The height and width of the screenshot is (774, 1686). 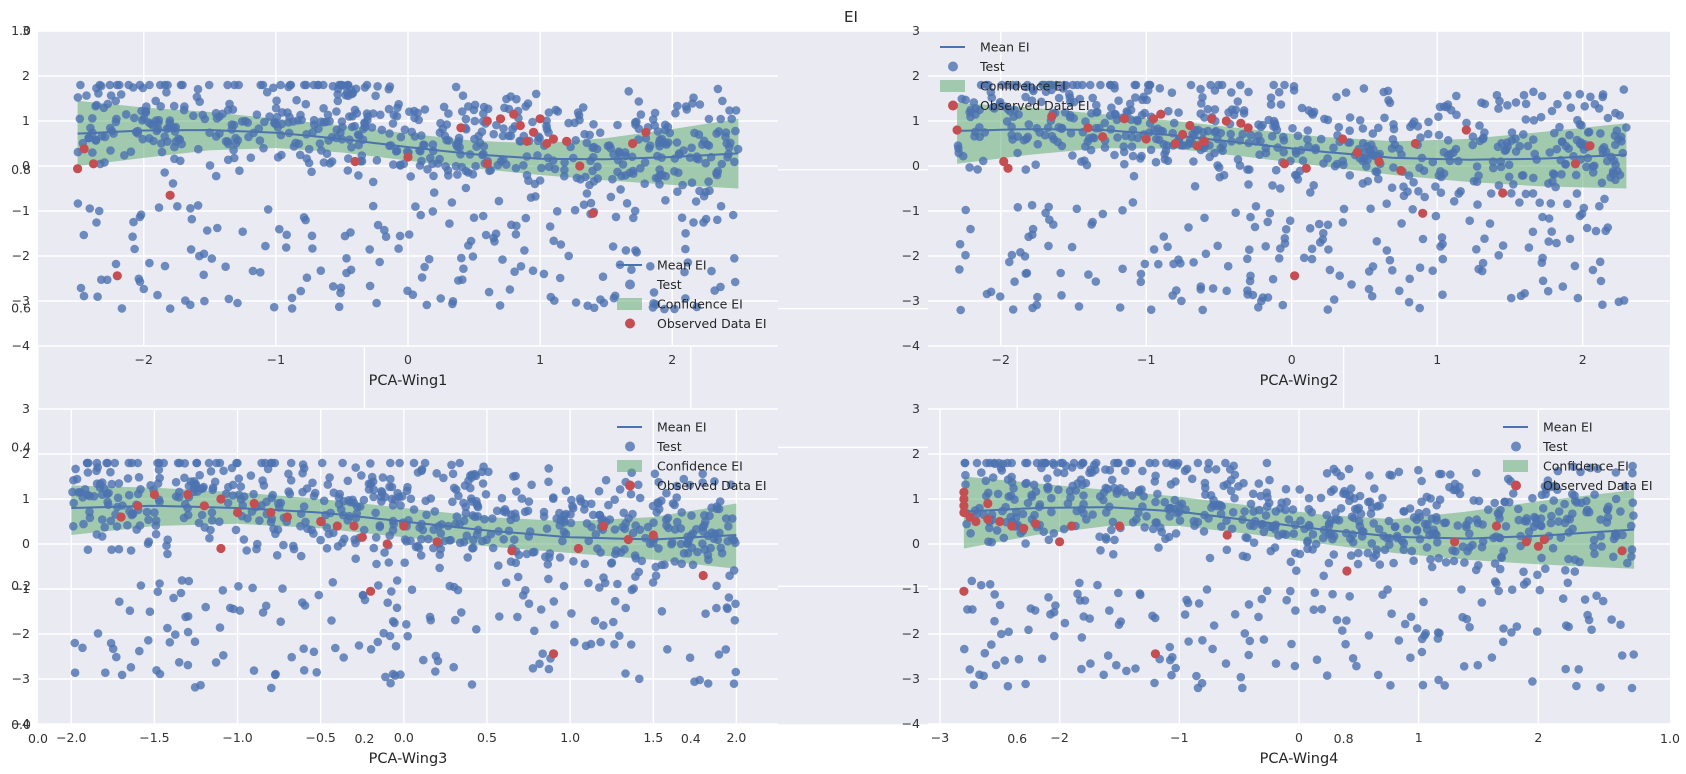 I want to click on confidence-band, so click(x=1292, y=146).